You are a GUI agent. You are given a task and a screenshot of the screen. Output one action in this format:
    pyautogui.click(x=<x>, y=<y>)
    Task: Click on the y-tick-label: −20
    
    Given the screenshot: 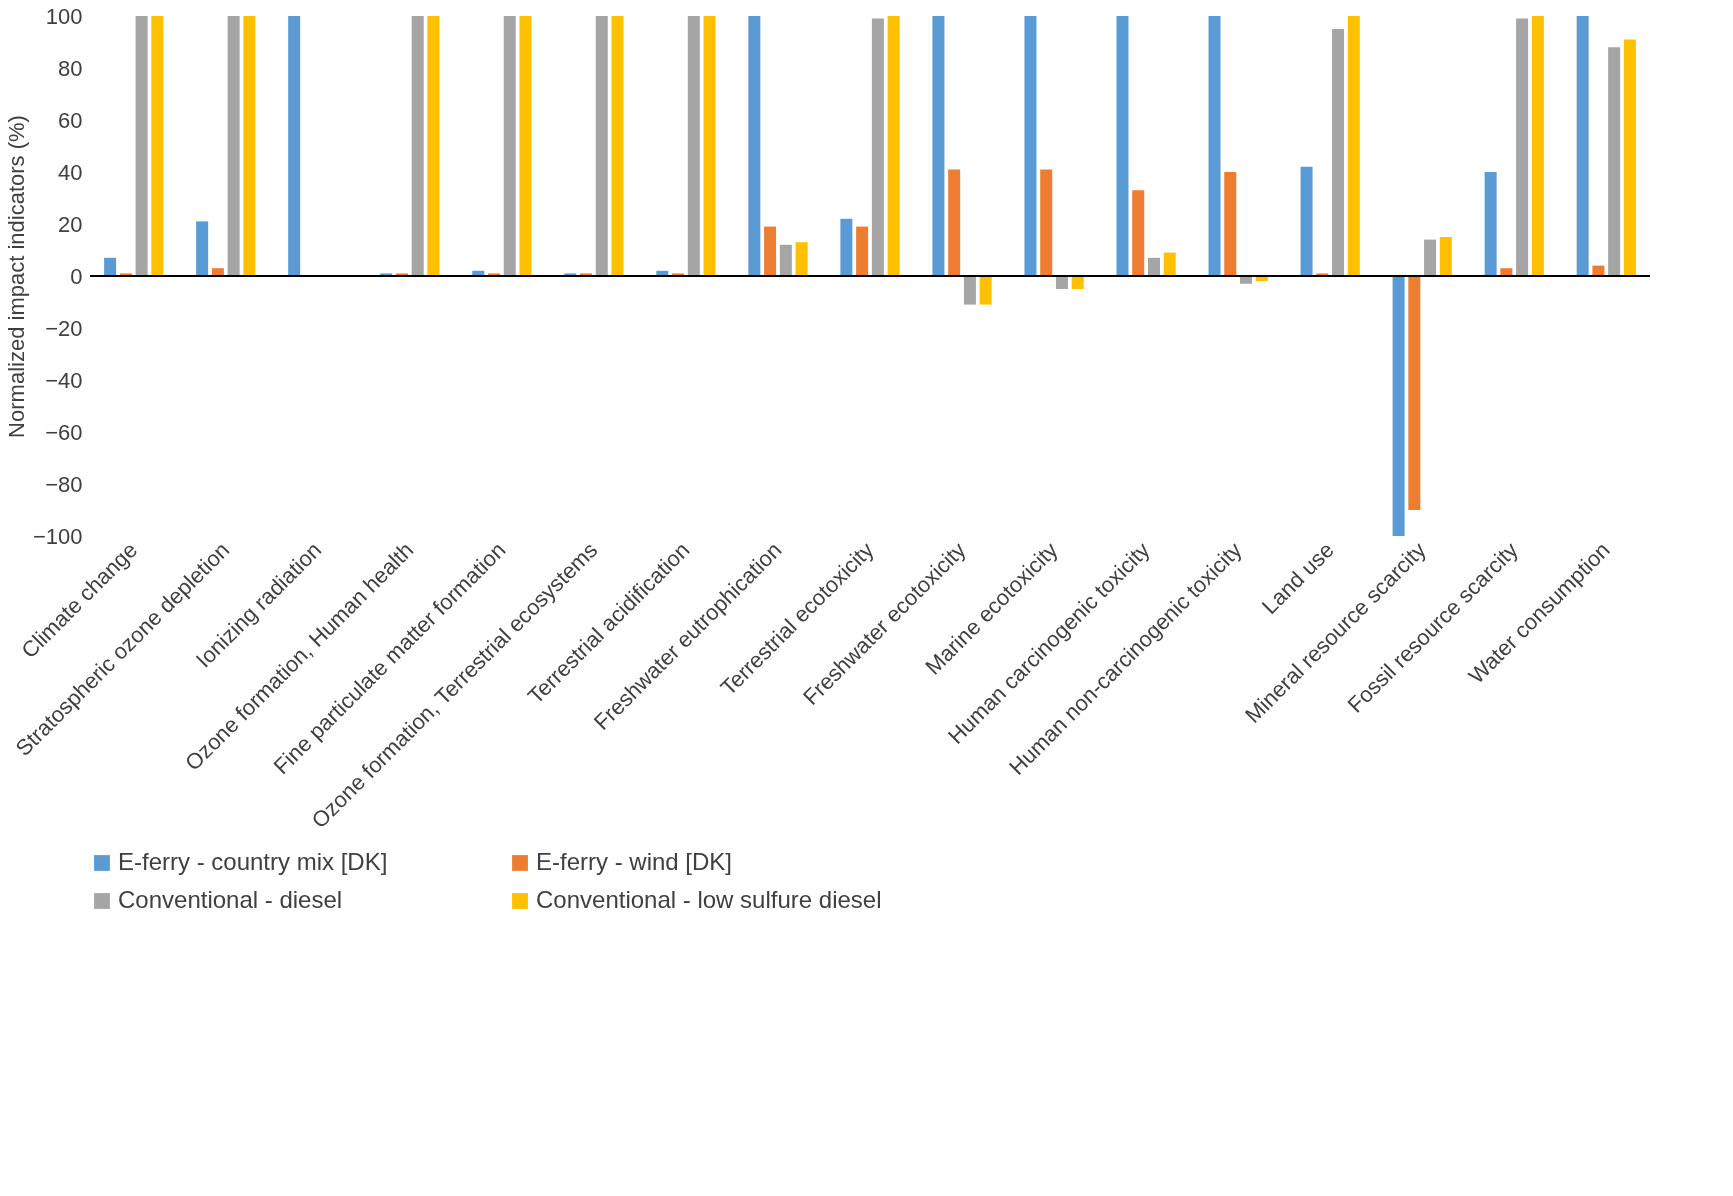 What is the action you would take?
    pyautogui.click(x=64, y=328)
    